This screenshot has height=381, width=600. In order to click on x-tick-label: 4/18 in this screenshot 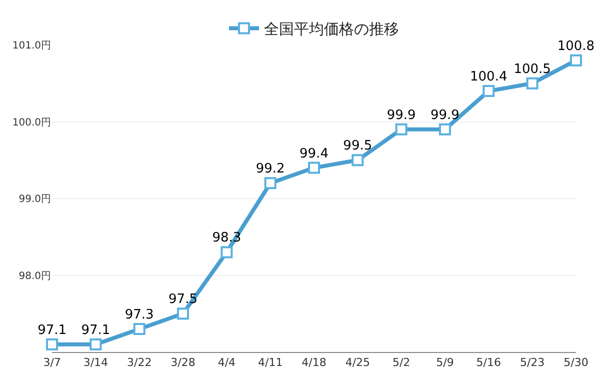, I will do `click(314, 363)`.